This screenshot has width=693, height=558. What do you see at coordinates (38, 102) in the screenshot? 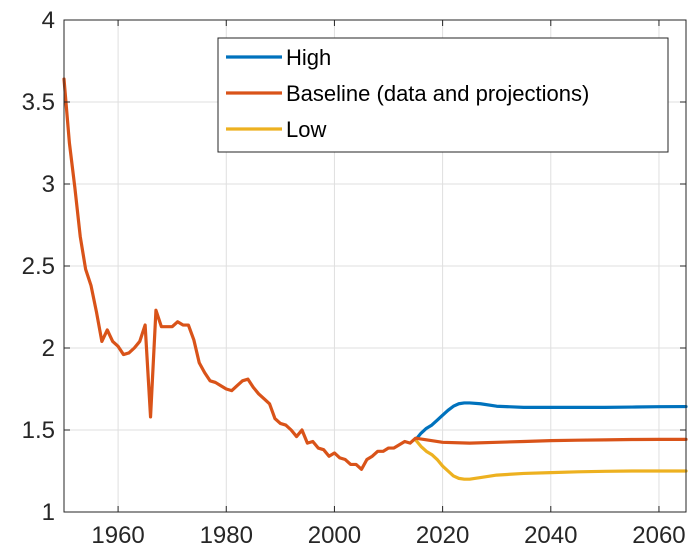
I see `y-tick-label: 3.5` at bounding box center [38, 102].